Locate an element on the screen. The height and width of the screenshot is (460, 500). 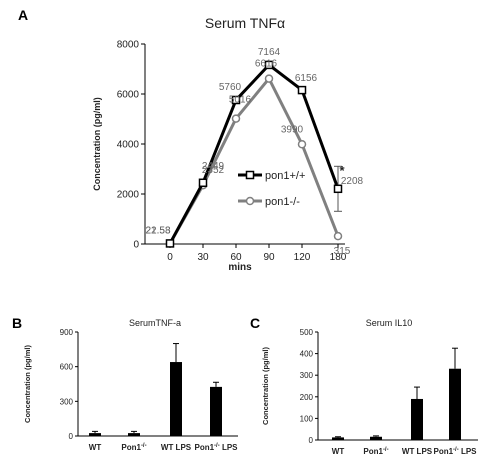
data-label: 5016 is located at coordinates (240, 100).